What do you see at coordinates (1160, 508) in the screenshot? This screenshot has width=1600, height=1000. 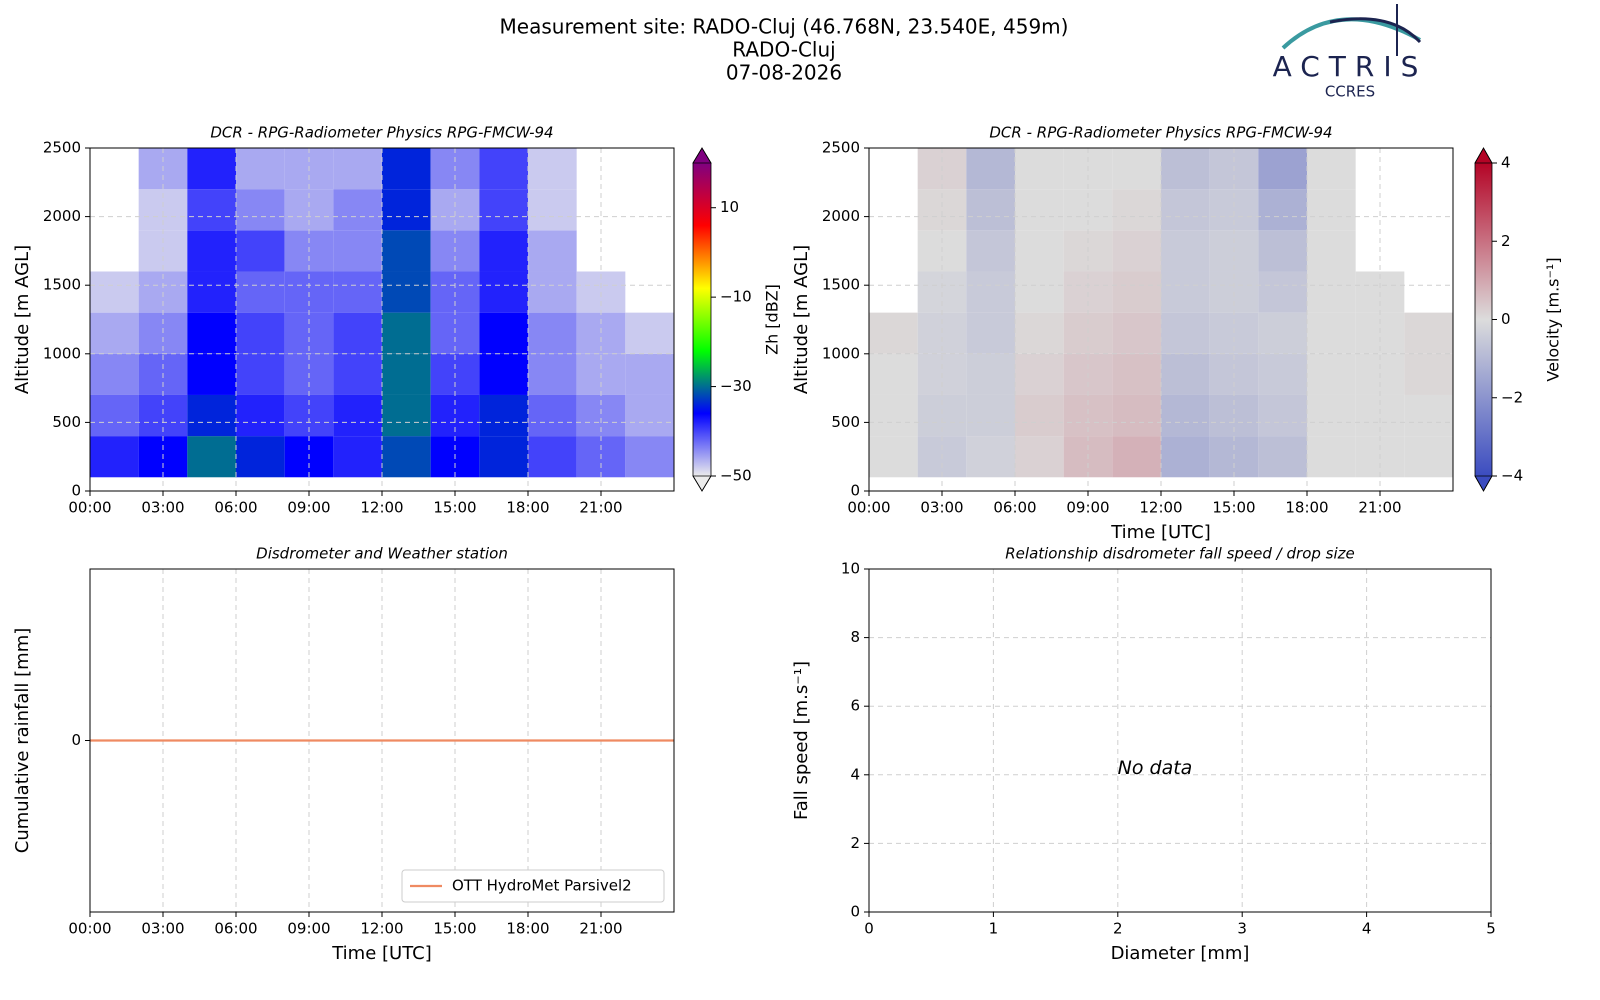 I see `x-tick-label: 12:00` at bounding box center [1160, 508].